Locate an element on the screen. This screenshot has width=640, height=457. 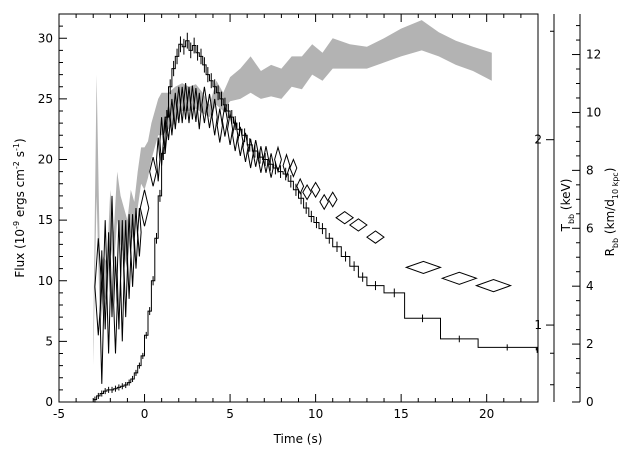
y-tick-label: 10 is located at coordinates (45, 281).